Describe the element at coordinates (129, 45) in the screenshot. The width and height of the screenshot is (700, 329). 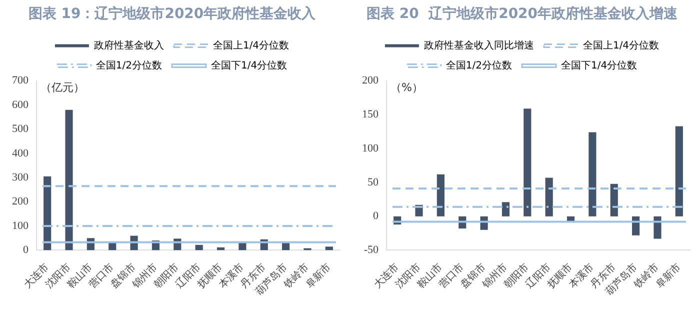
I see `legend-label: 政府性基金收入` at that location.